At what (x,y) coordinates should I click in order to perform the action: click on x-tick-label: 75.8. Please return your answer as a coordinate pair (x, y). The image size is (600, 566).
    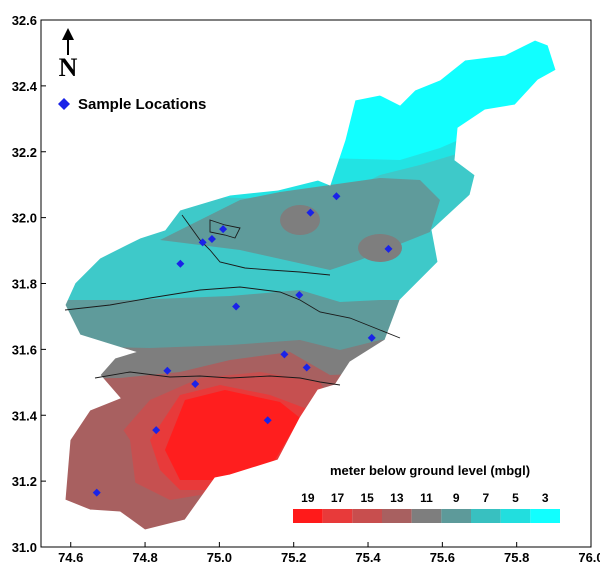
    Looking at the image, I should click on (516, 557).